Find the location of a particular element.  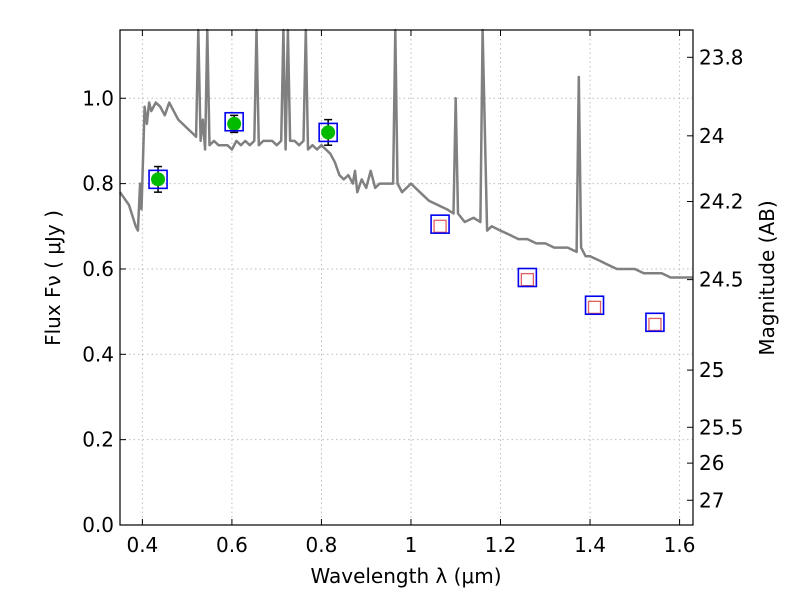

x-tick-label: 1 is located at coordinates (411, 545).